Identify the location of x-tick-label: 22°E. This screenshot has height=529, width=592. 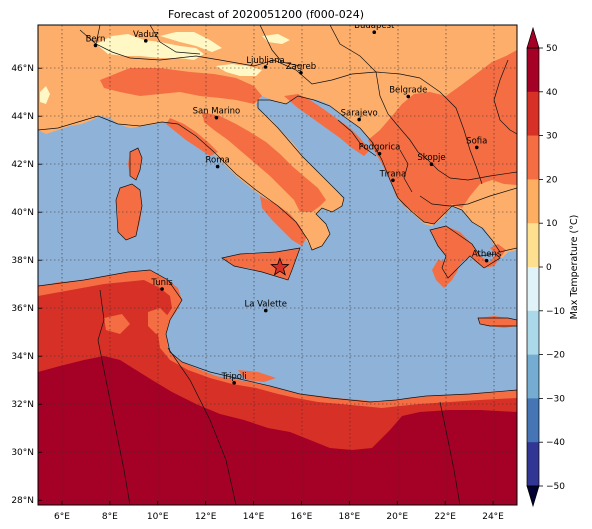
(445, 517).